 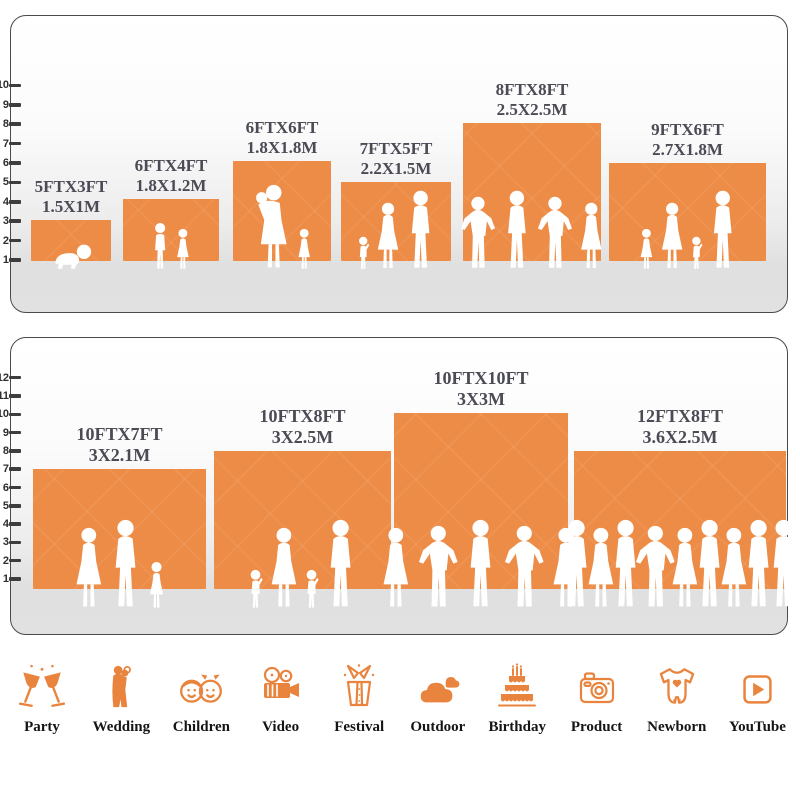 I want to click on backdrop-6ftx6ft: 6FTX6FT 1.8X1.8M, so click(x=282, y=189).